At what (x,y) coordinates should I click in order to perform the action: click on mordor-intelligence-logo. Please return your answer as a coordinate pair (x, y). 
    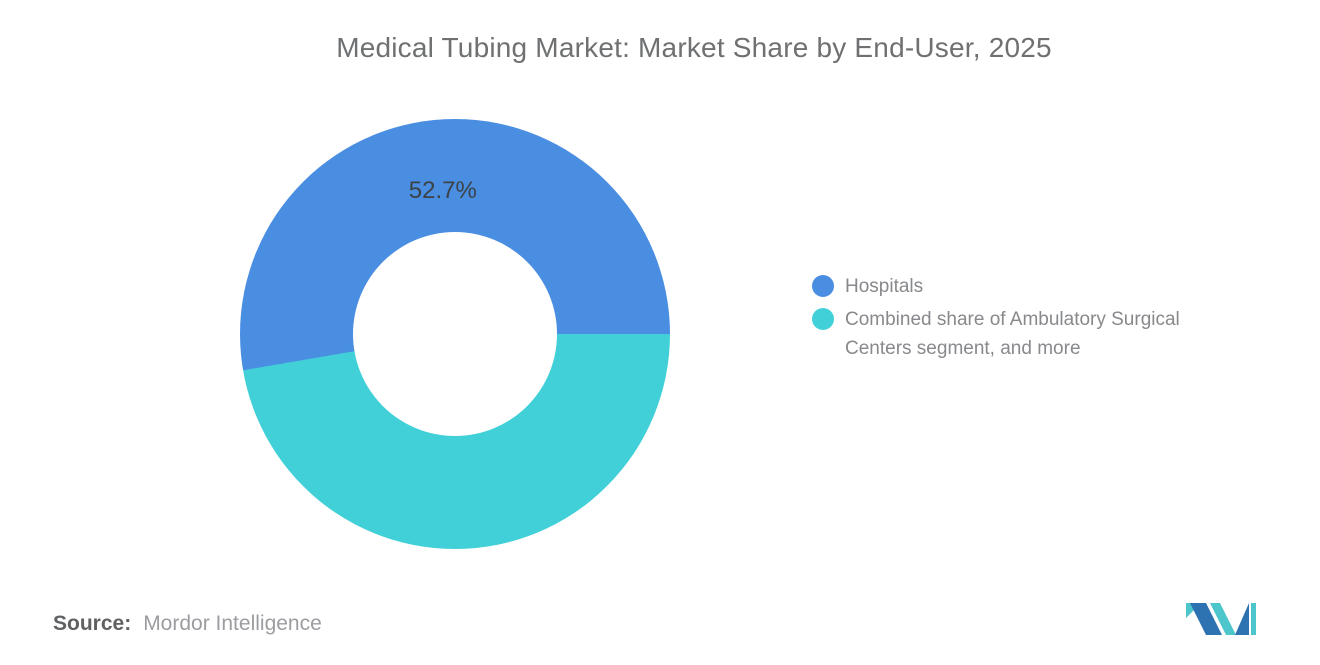
    Looking at the image, I should click on (1221, 619).